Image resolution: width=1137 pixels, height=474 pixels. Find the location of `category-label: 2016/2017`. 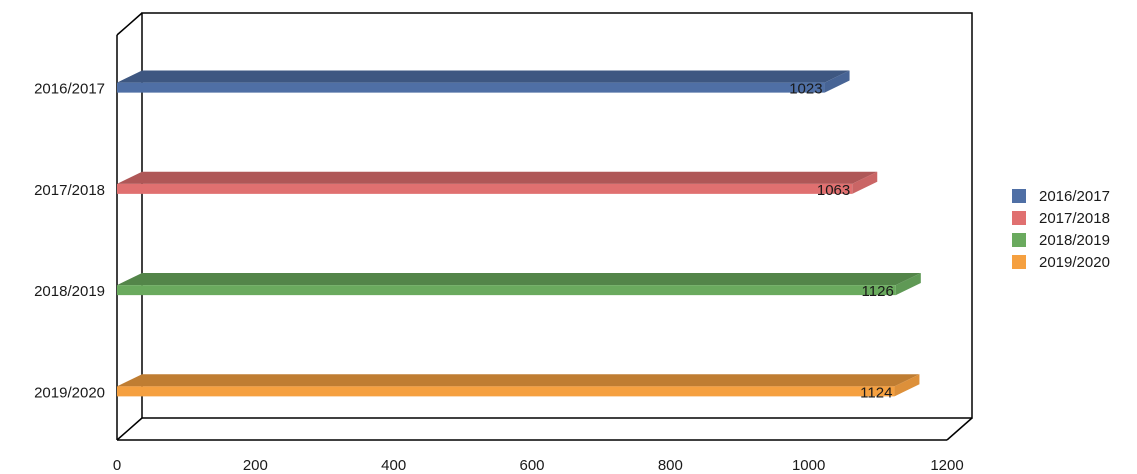

category-label: 2016/2017 is located at coordinates (69, 89).